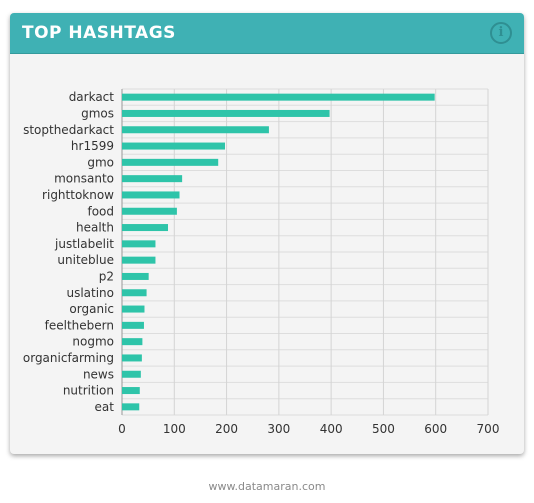 This screenshot has width=534, height=503. Describe the element at coordinates (84, 244) in the screenshot. I see `category-label: justlabelit` at that location.